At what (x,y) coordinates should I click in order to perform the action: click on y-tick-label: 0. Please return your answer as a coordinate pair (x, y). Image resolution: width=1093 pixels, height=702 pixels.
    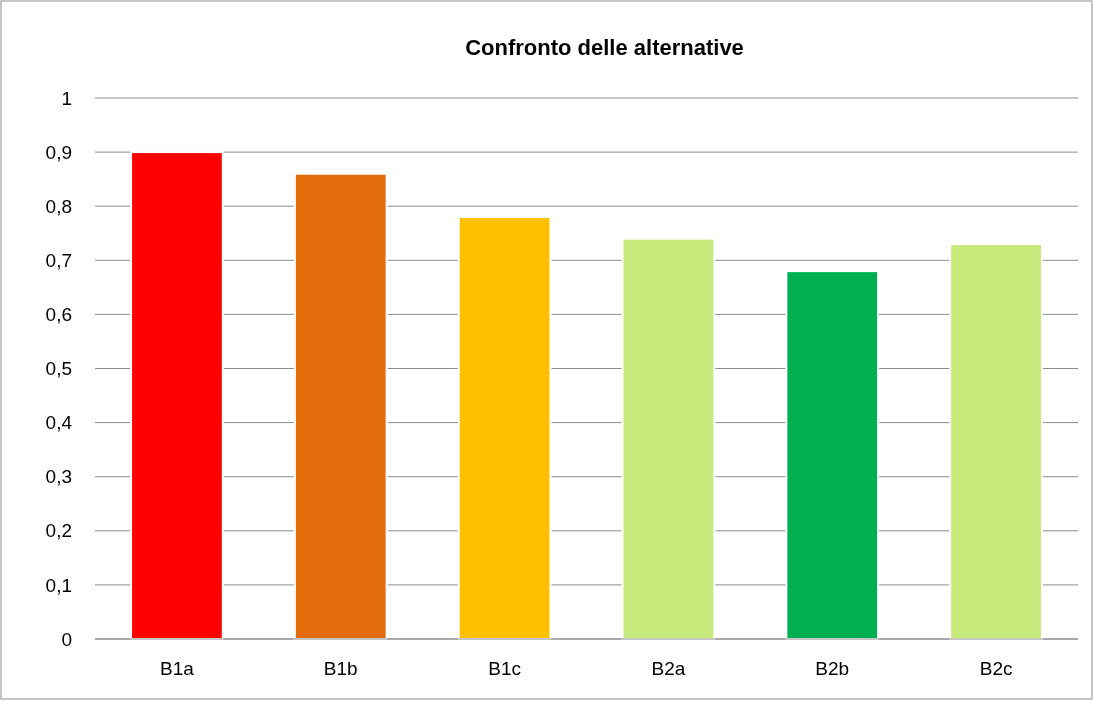
    Looking at the image, I should click on (66, 639).